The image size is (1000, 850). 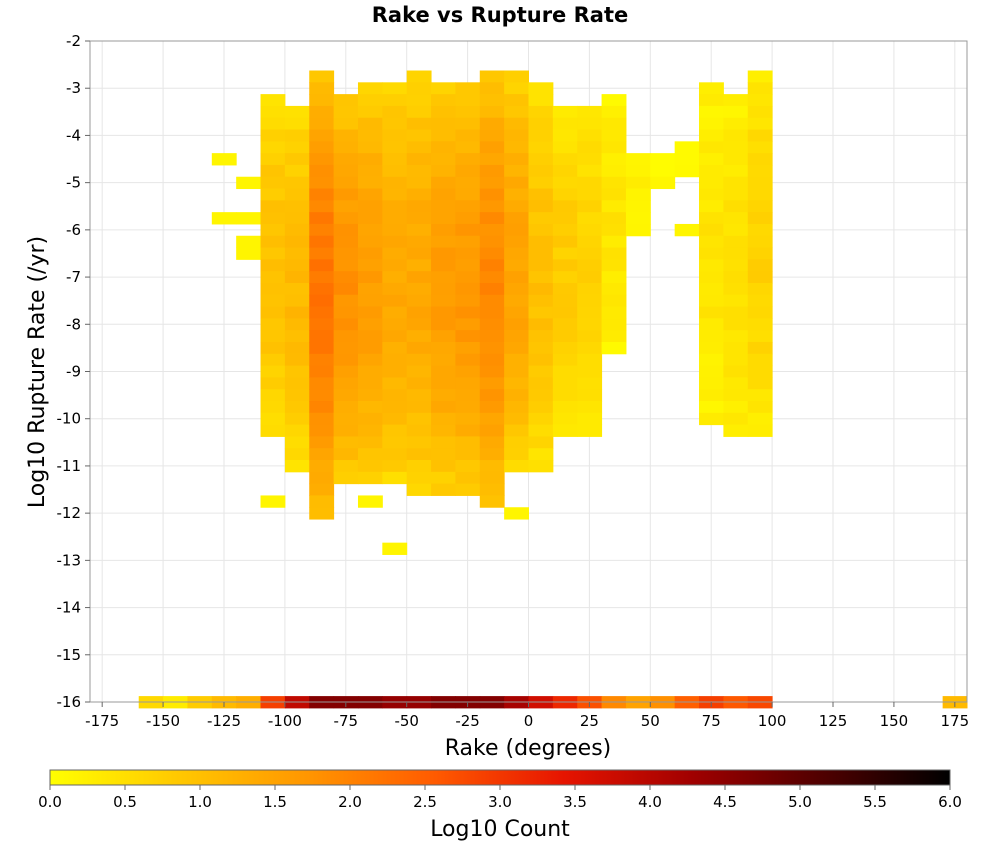 What do you see at coordinates (500, 802) in the screenshot?
I see `colorbar-tick-label: 3.0` at bounding box center [500, 802].